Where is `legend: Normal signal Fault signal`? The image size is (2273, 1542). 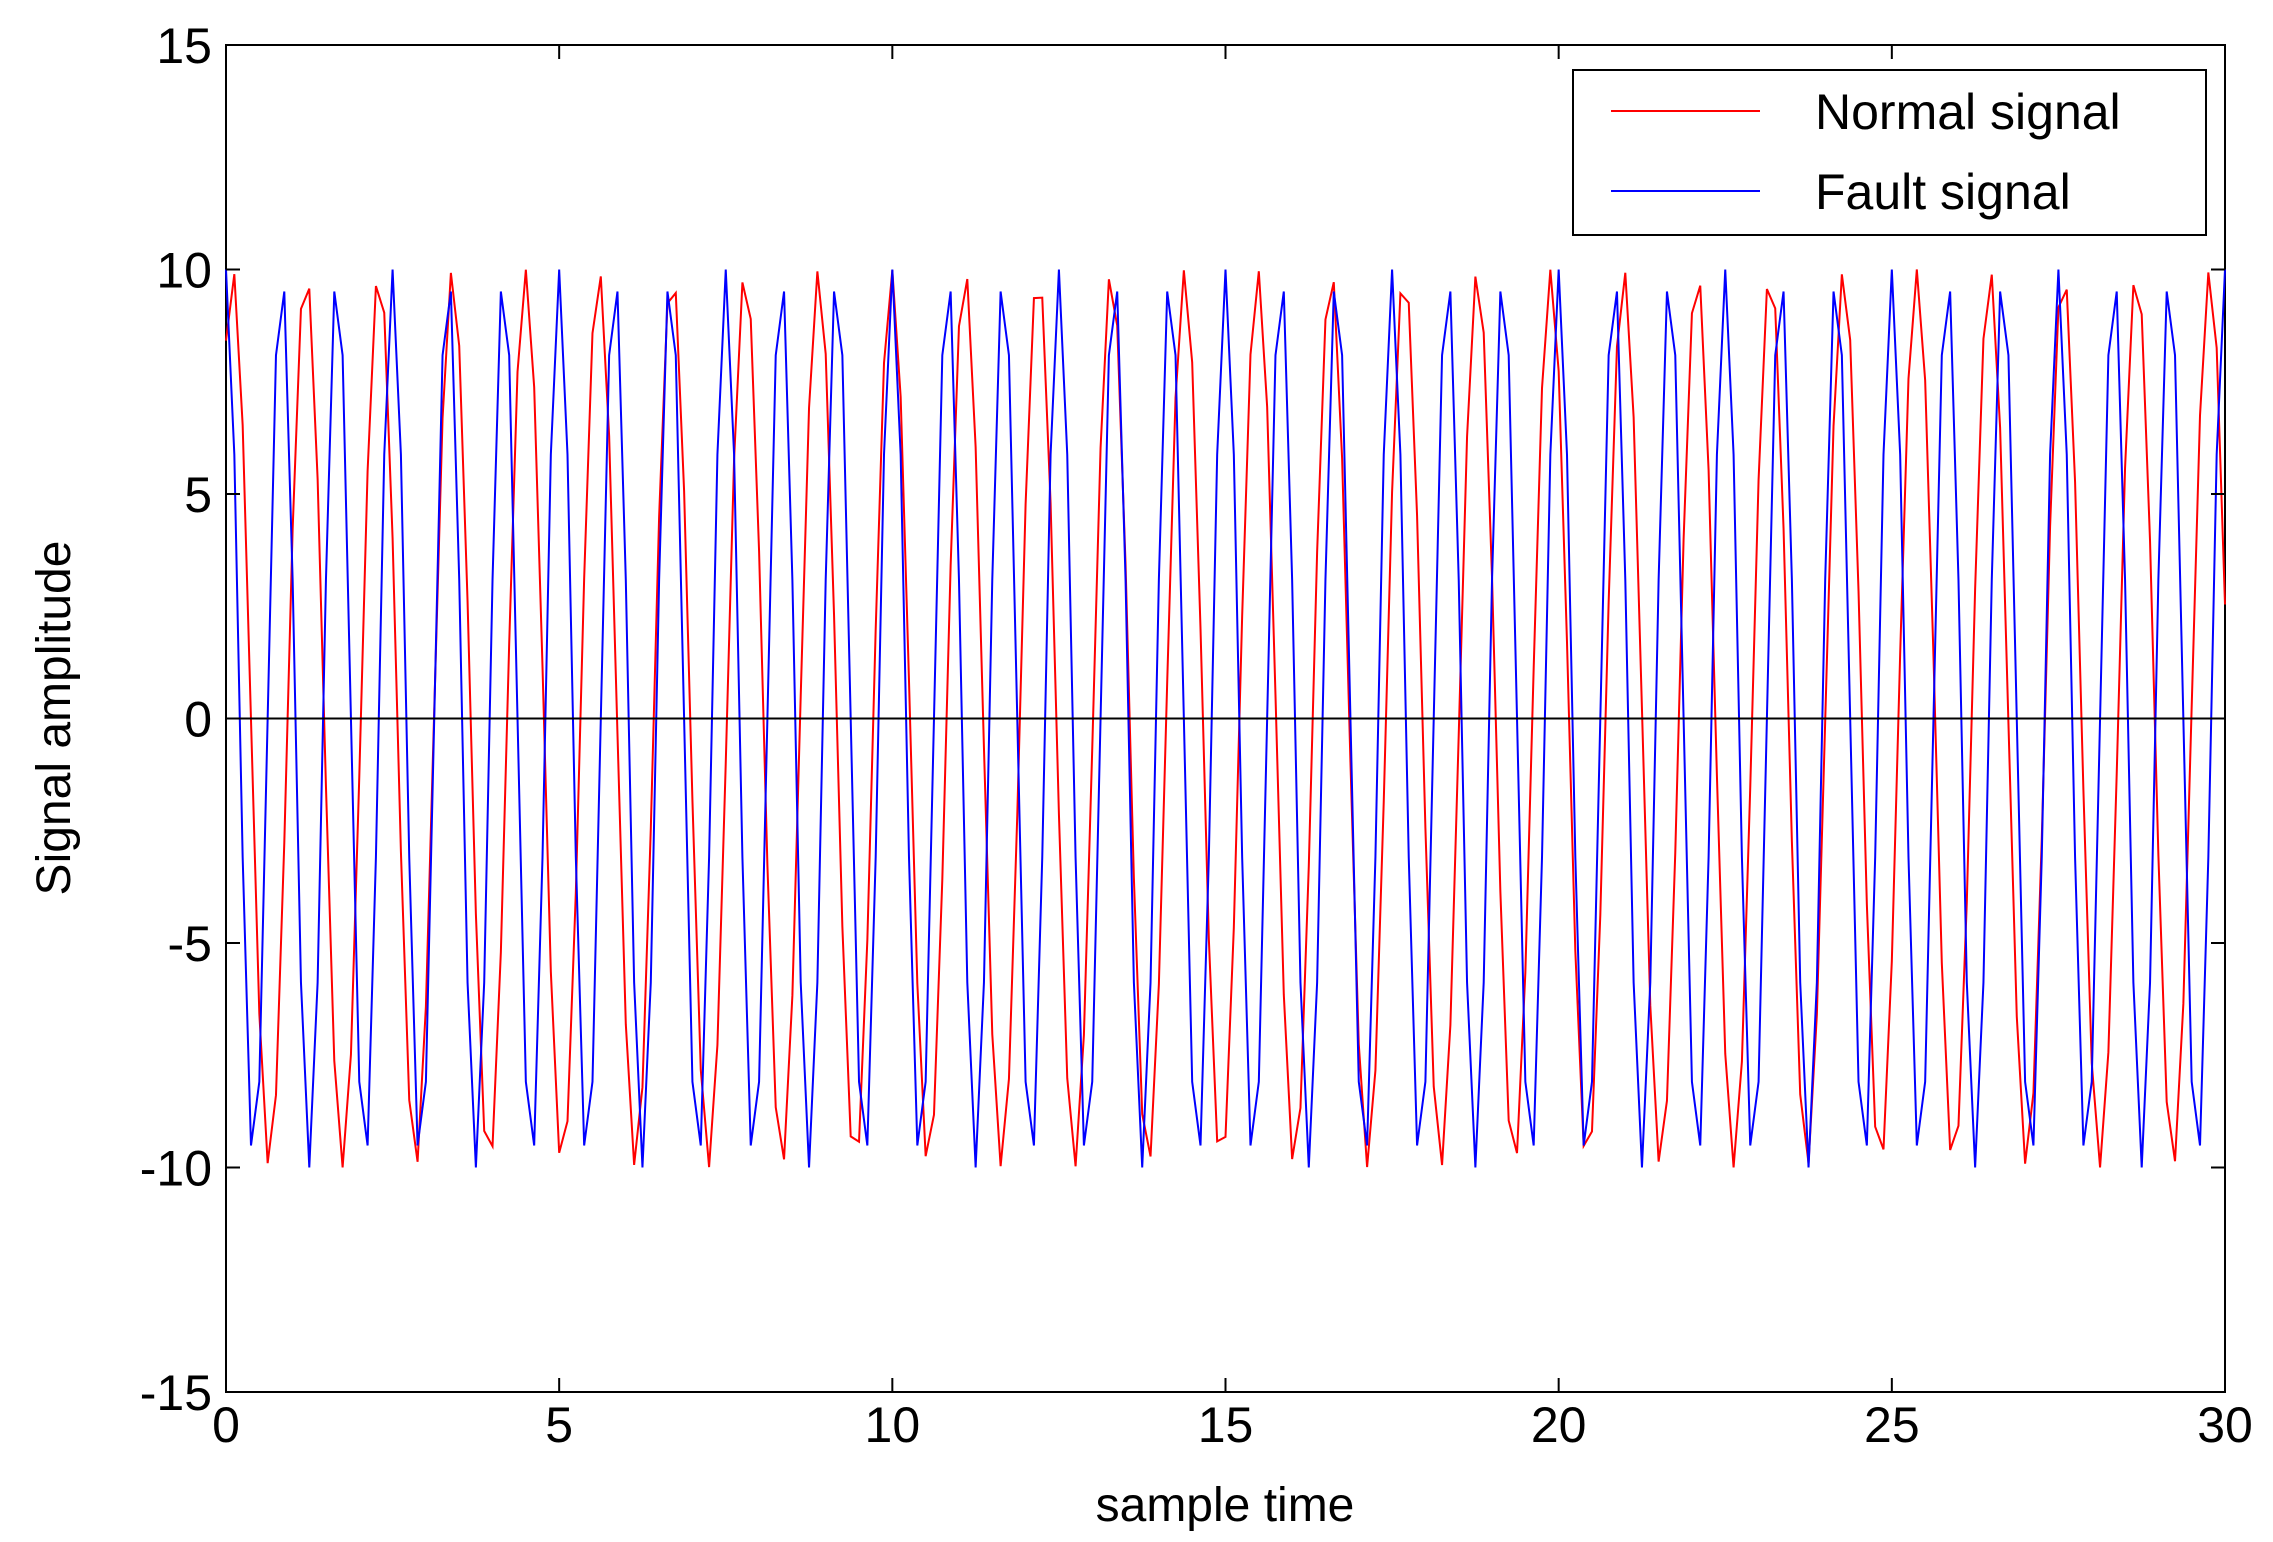
legend: Normal signal Fault signal is located at coordinates (1889, 152).